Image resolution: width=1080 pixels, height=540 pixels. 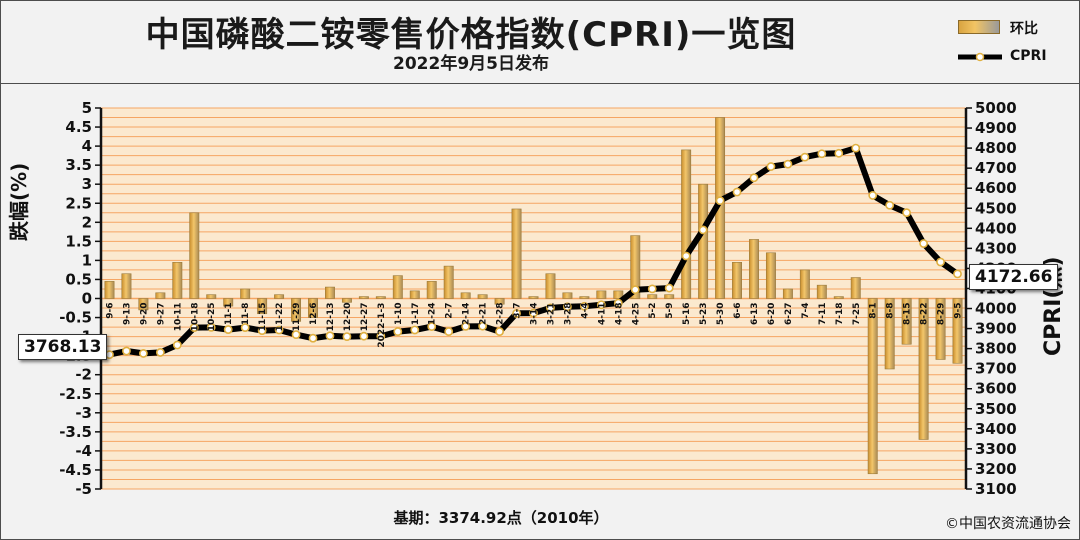 I want to click on x-tick-label: 6-20, so click(x=772, y=314).